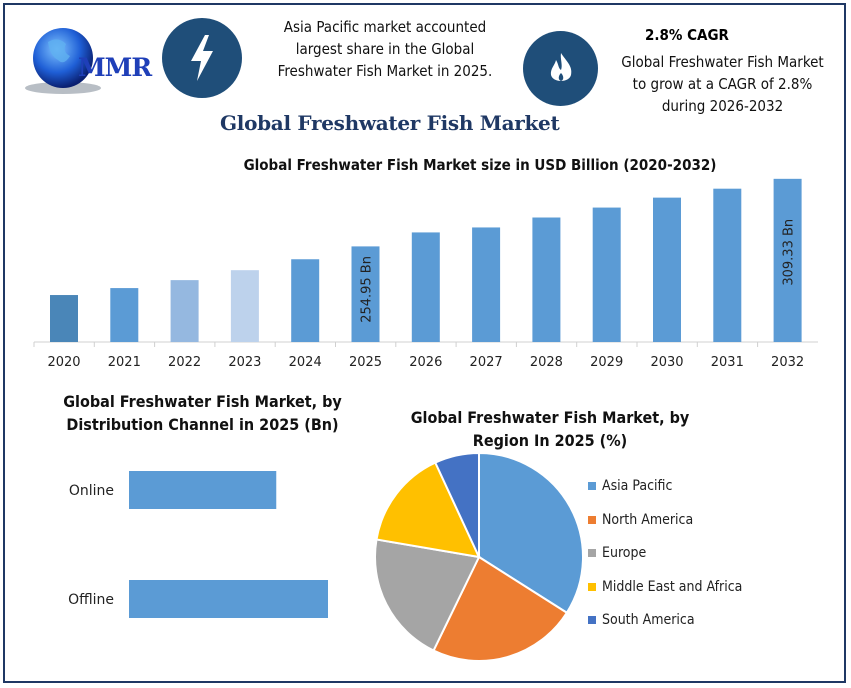 This screenshot has width=851, height=688. I want to click on cagr-line: Global Freshwater Fish Market, so click(722, 62).